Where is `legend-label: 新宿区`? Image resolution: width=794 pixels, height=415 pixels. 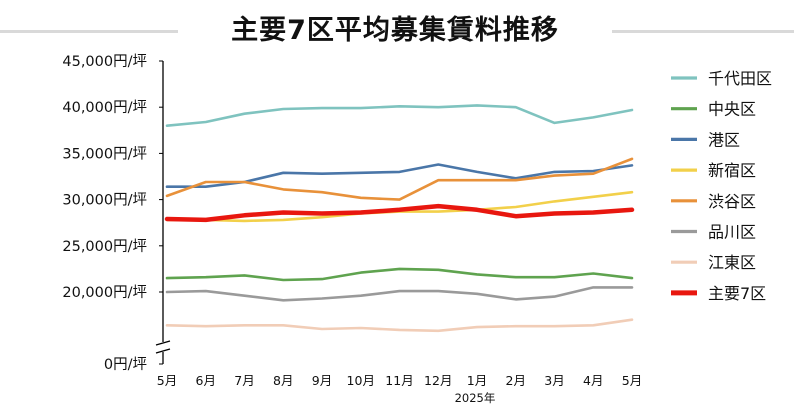 legend-label: 新宿区 is located at coordinates (732, 170).